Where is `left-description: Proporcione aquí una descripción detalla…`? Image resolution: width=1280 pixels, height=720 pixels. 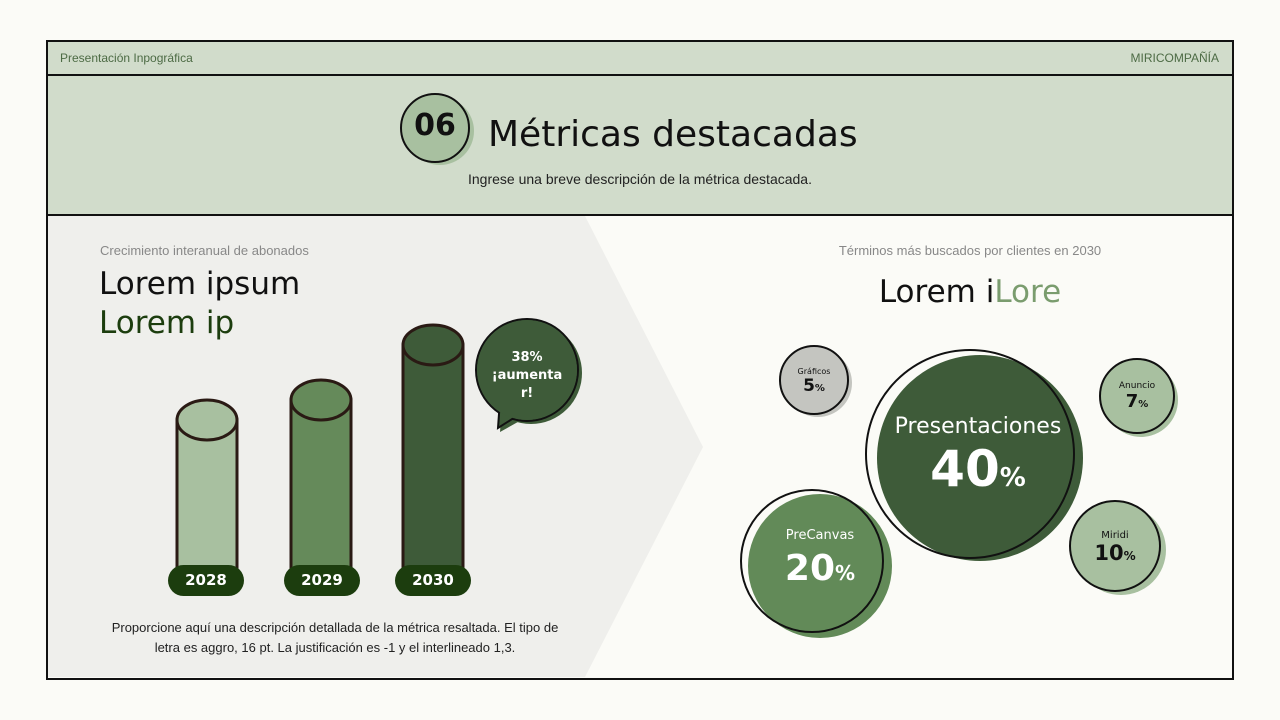
left-description: Proporcione aquí una descripción detalla… is located at coordinates (335, 637).